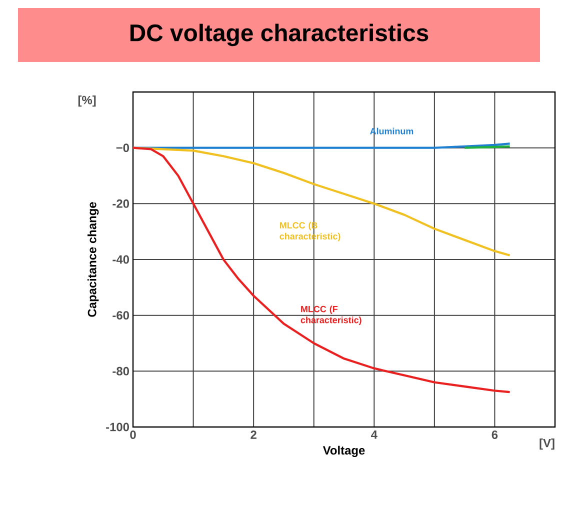 The image size is (569, 508). What do you see at coordinates (133, 434) in the screenshot?
I see `x-tick-label: 0` at bounding box center [133, 434].